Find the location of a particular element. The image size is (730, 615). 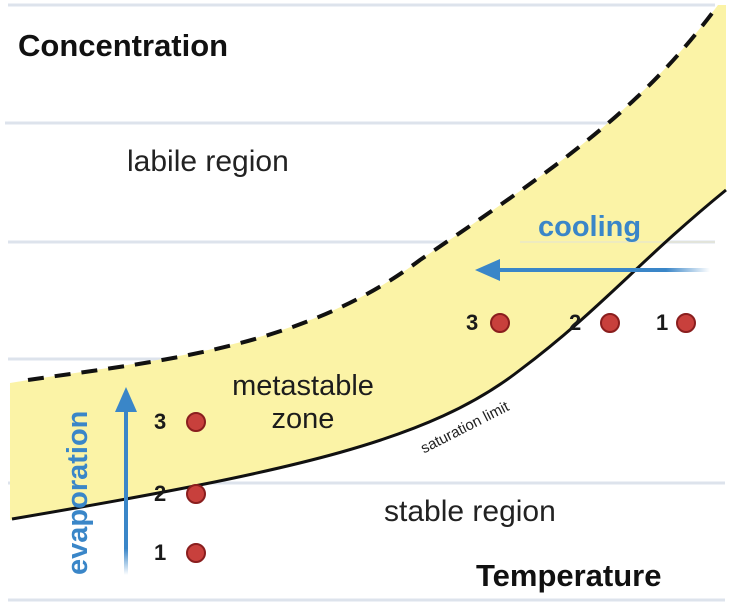

stable-region-label: stable region is located at coordinates (470, 511).